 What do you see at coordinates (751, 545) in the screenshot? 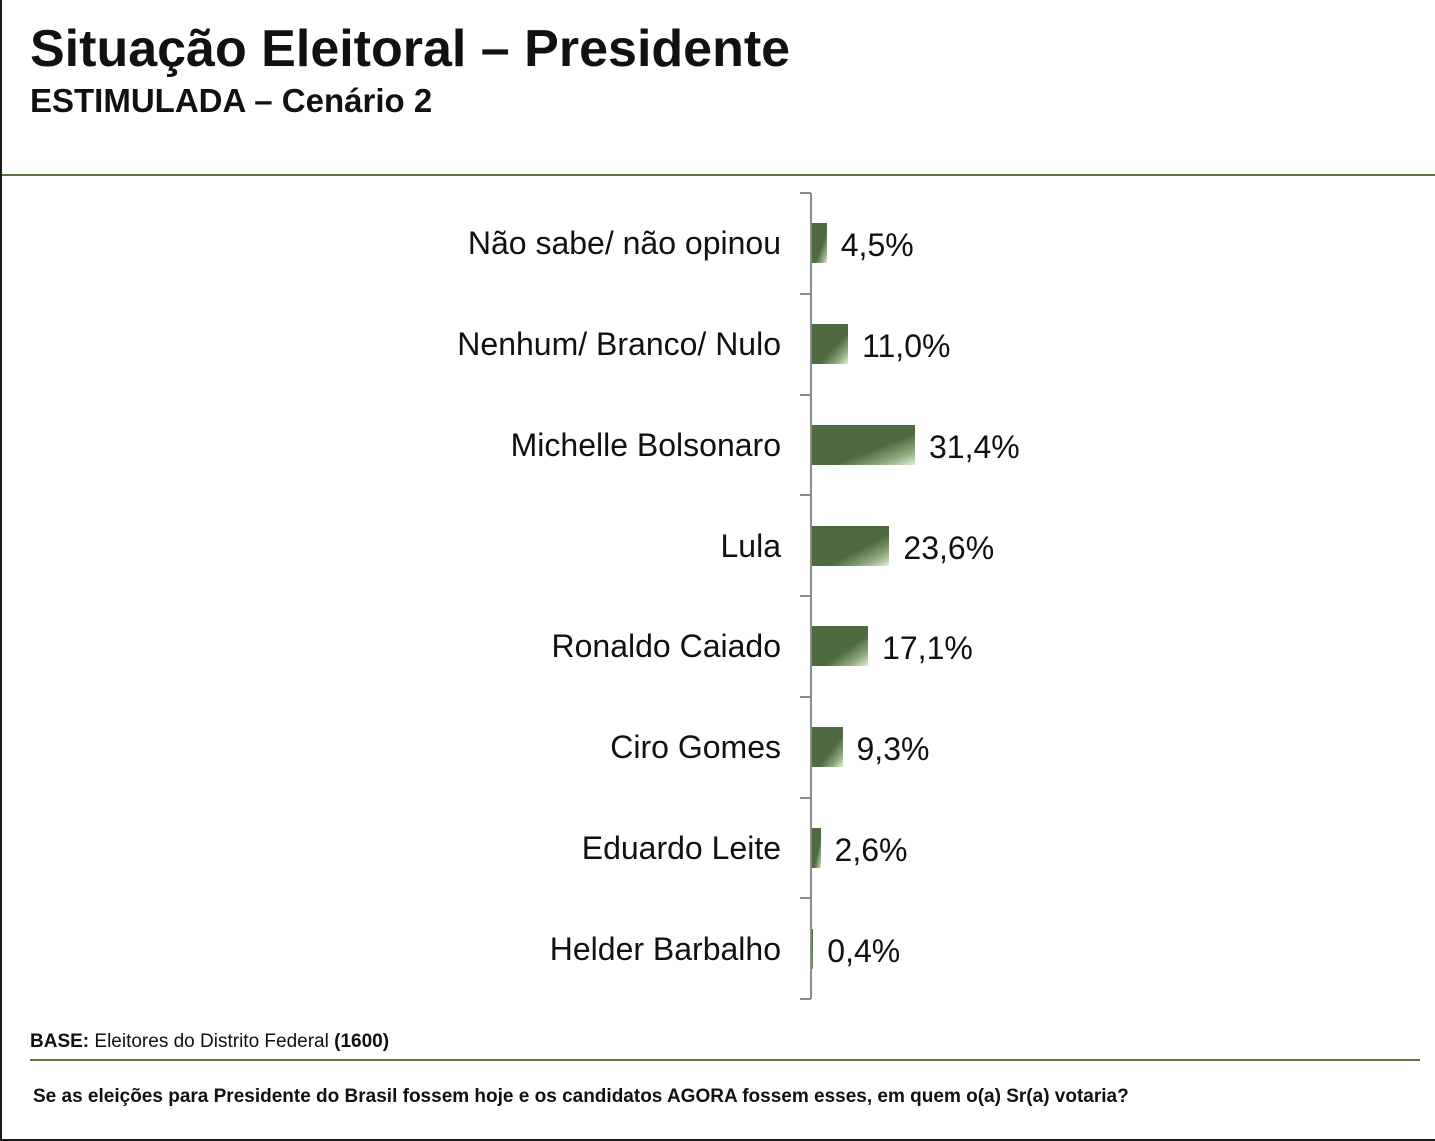
I see `category-label: Lula` at bounding box center [751, 545].